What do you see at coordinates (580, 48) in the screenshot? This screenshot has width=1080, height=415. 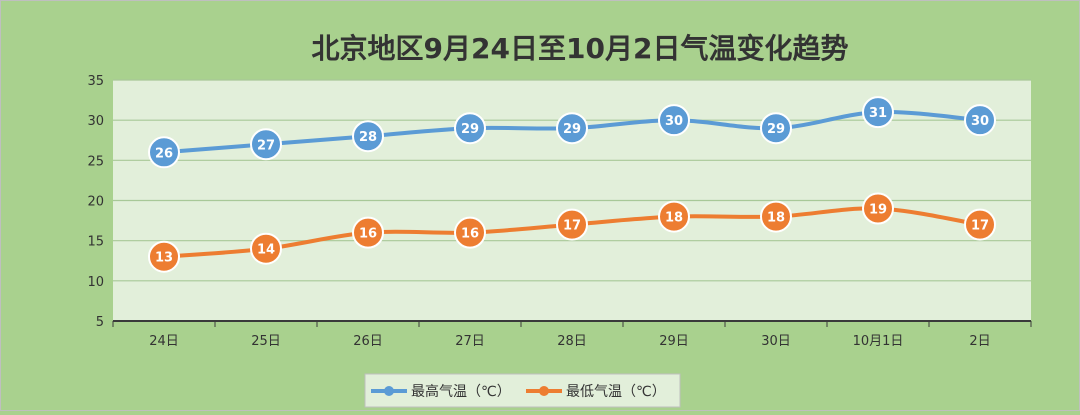 I see `chart-title: 北京地区9月24日至10月2日气温变化趋势` at bounding box center [580, 48].